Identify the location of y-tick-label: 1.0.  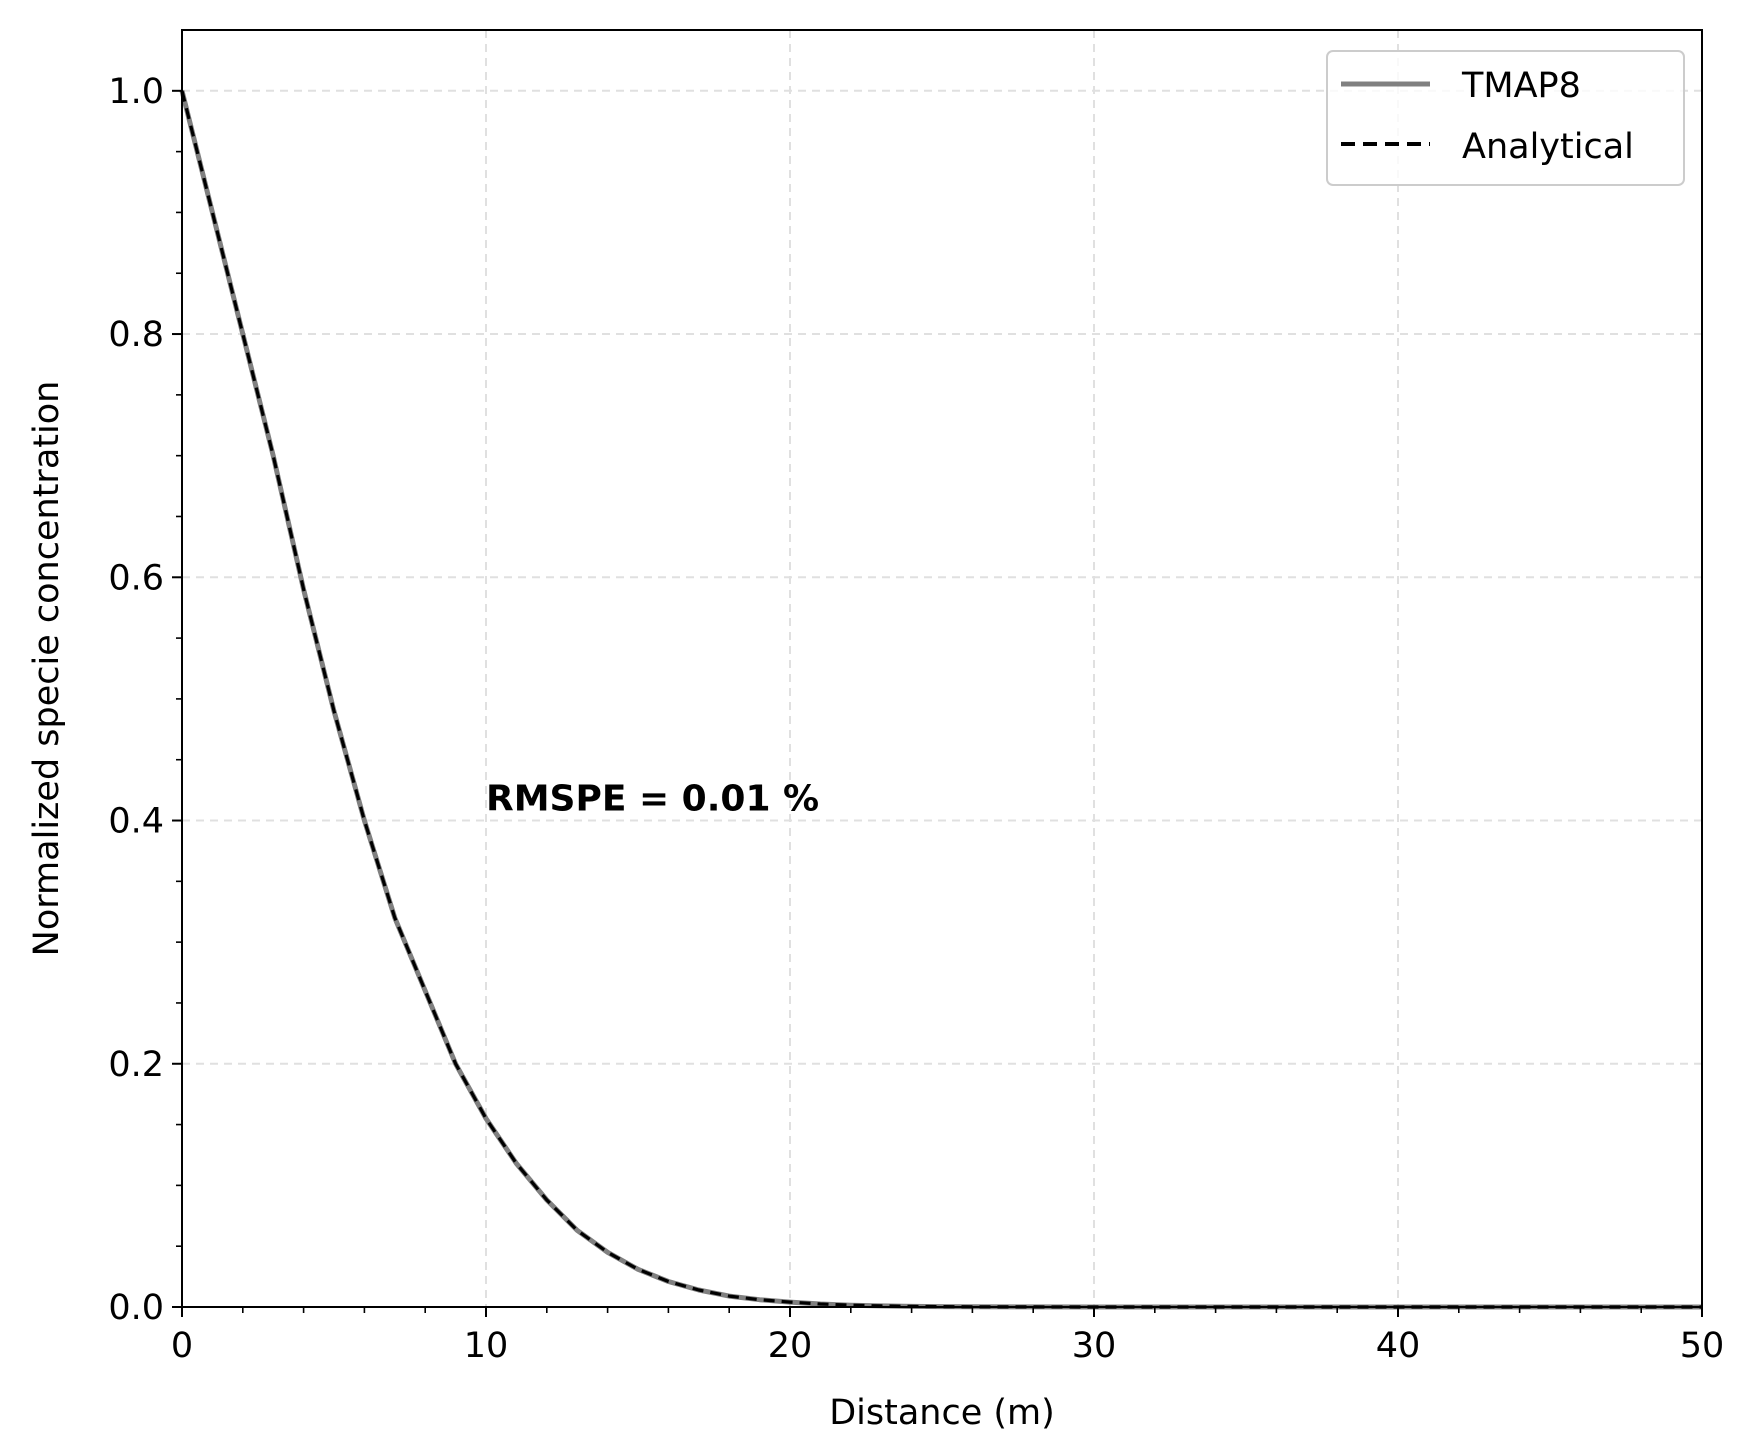
(136, 92).